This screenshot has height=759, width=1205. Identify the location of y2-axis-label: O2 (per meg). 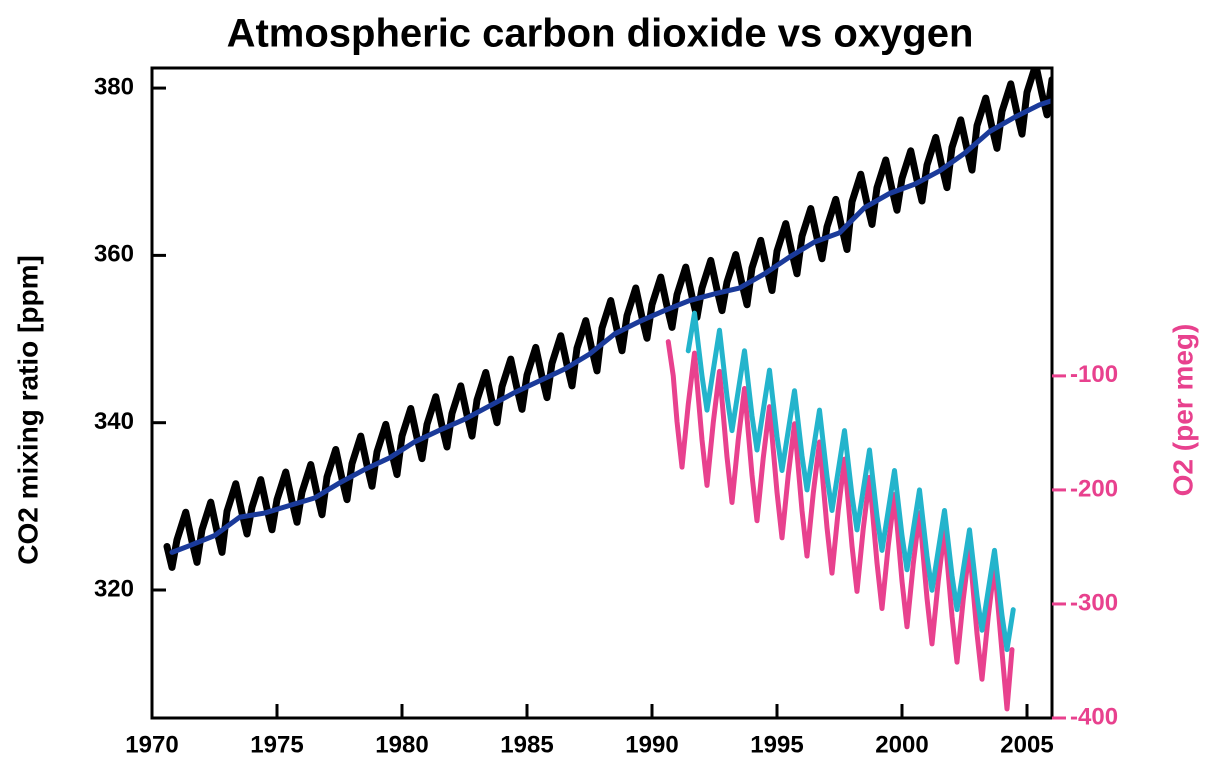
(1182, 410).